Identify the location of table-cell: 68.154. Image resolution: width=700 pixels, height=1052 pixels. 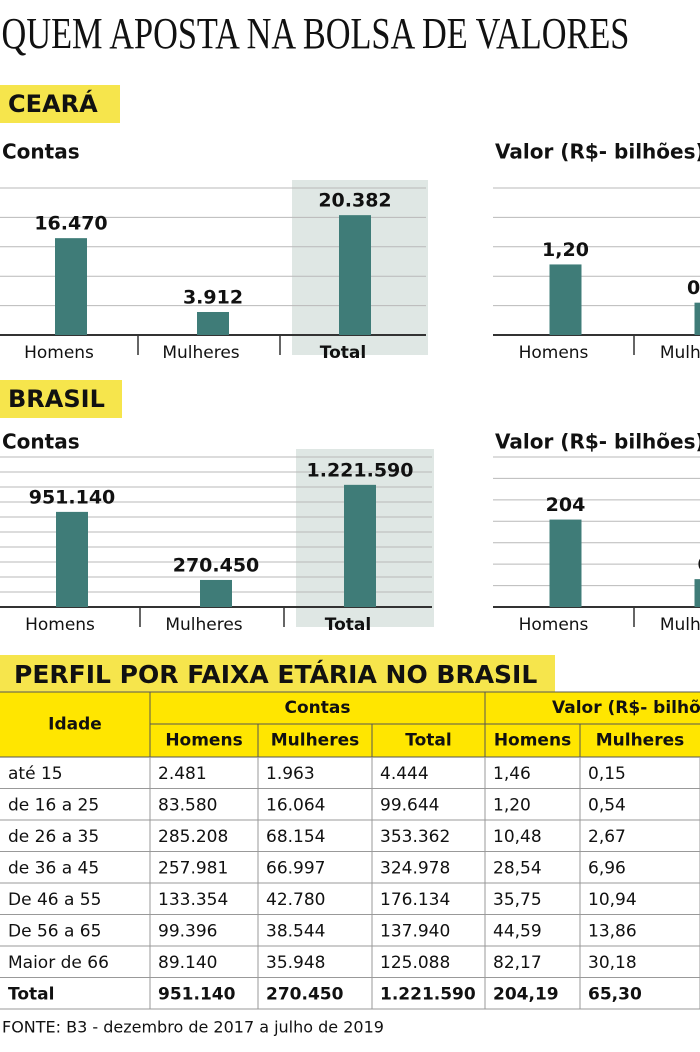
(295, 837).